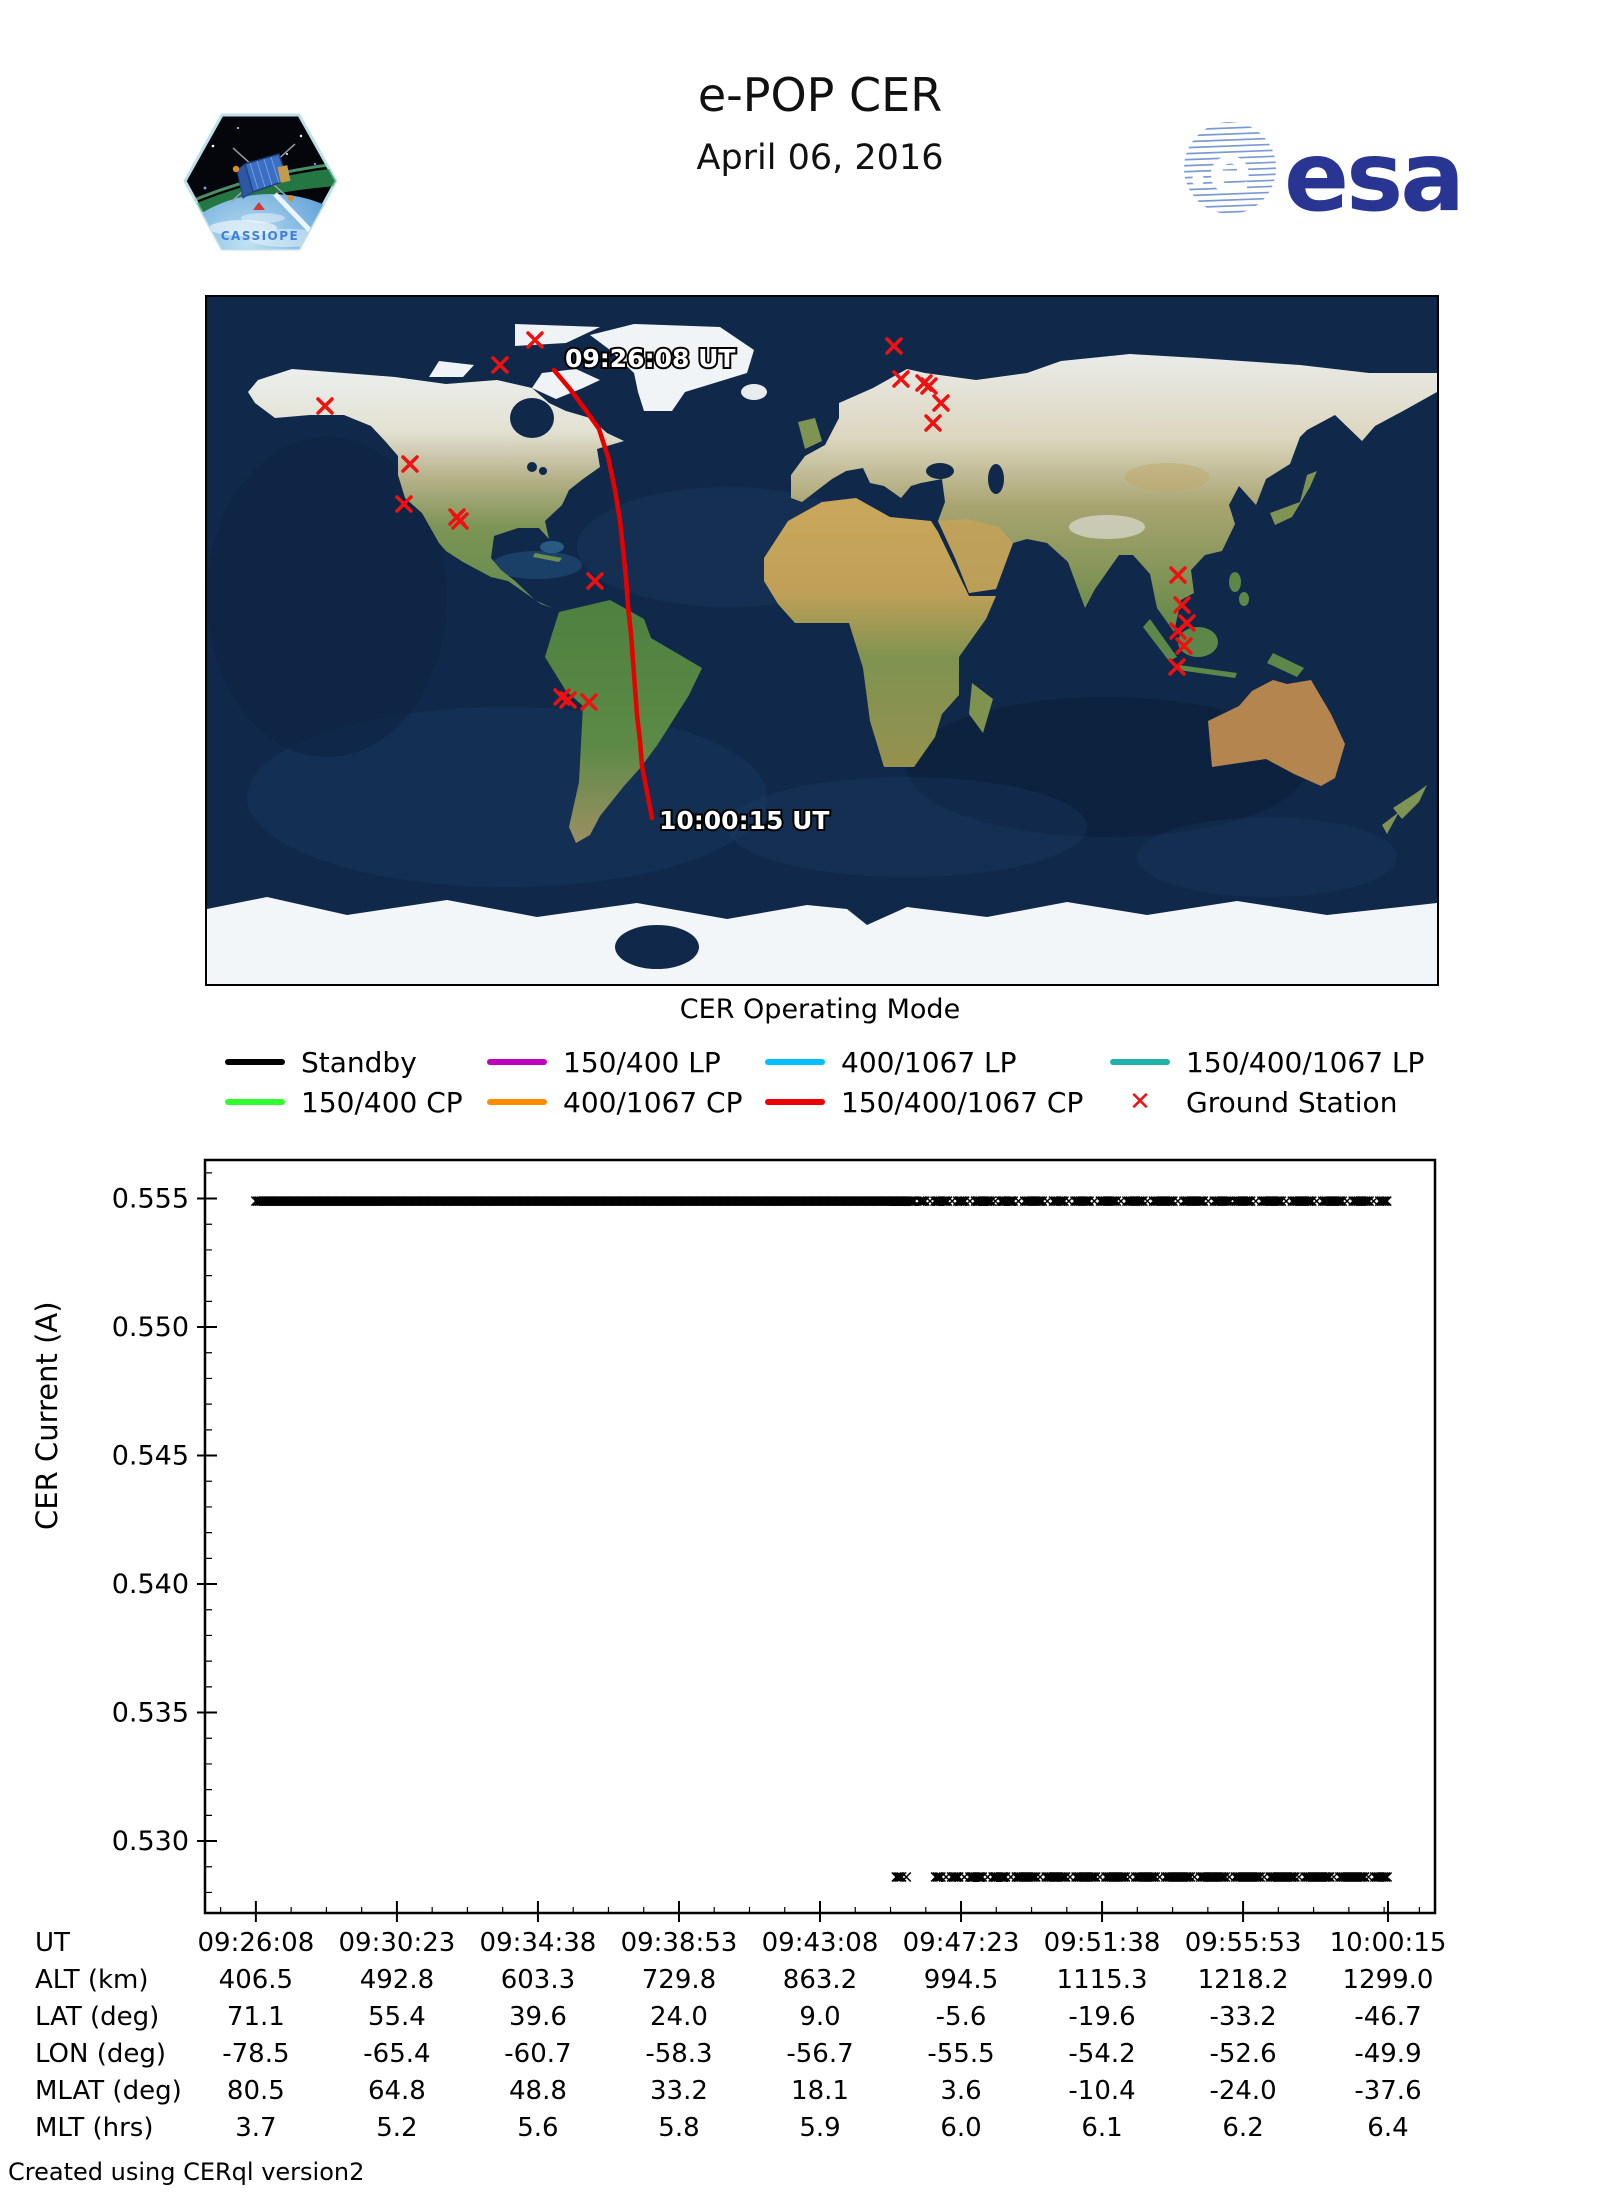 This screenshot has height=2200, width=1600. I want to click on table-cell: 09:51:38, so click(1102, 1943).